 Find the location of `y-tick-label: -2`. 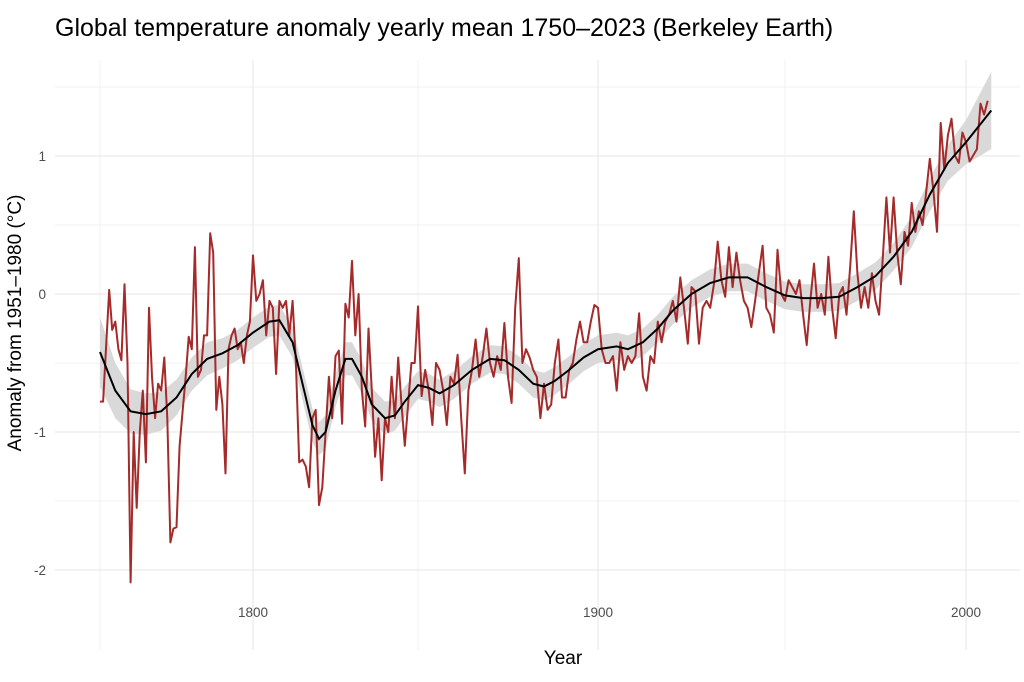

y-tick-label: -2 is located at coordinates (40, 570).